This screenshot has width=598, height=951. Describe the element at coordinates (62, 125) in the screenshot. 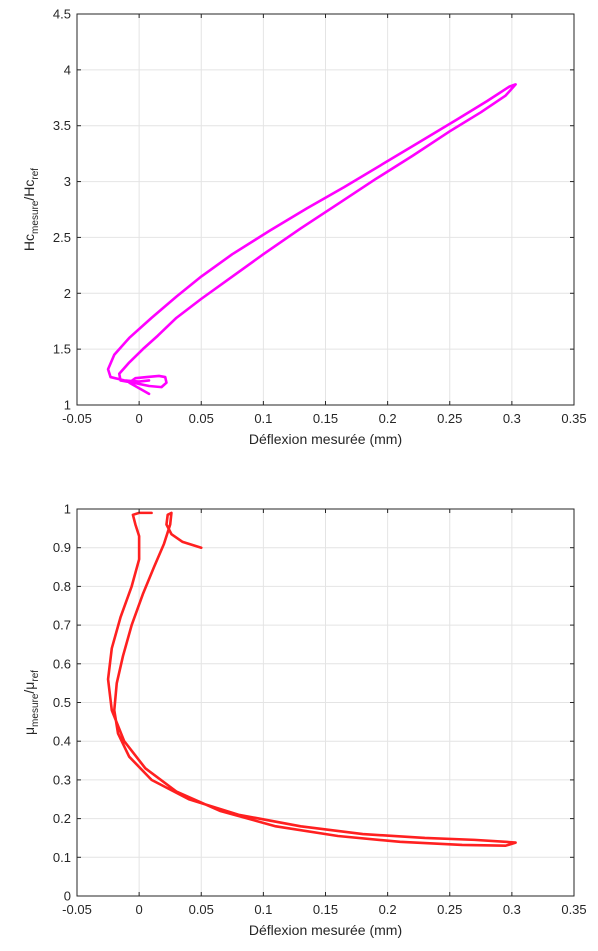

I see `y-tick-label: 3.5` at that location.